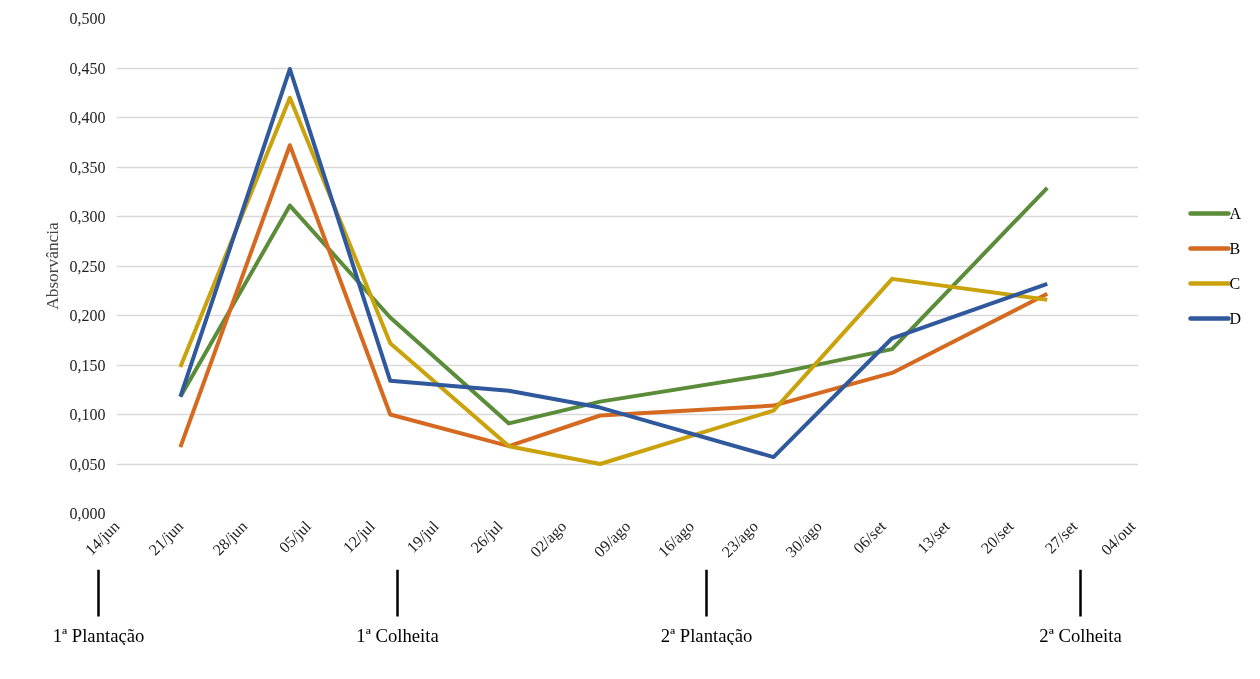 This screenshot has width=1260, height=679. What do you see at coordinates (87, 216) in the screenshot?
I see `y-tick-label: 0,300` at bounding box center [87, 216].